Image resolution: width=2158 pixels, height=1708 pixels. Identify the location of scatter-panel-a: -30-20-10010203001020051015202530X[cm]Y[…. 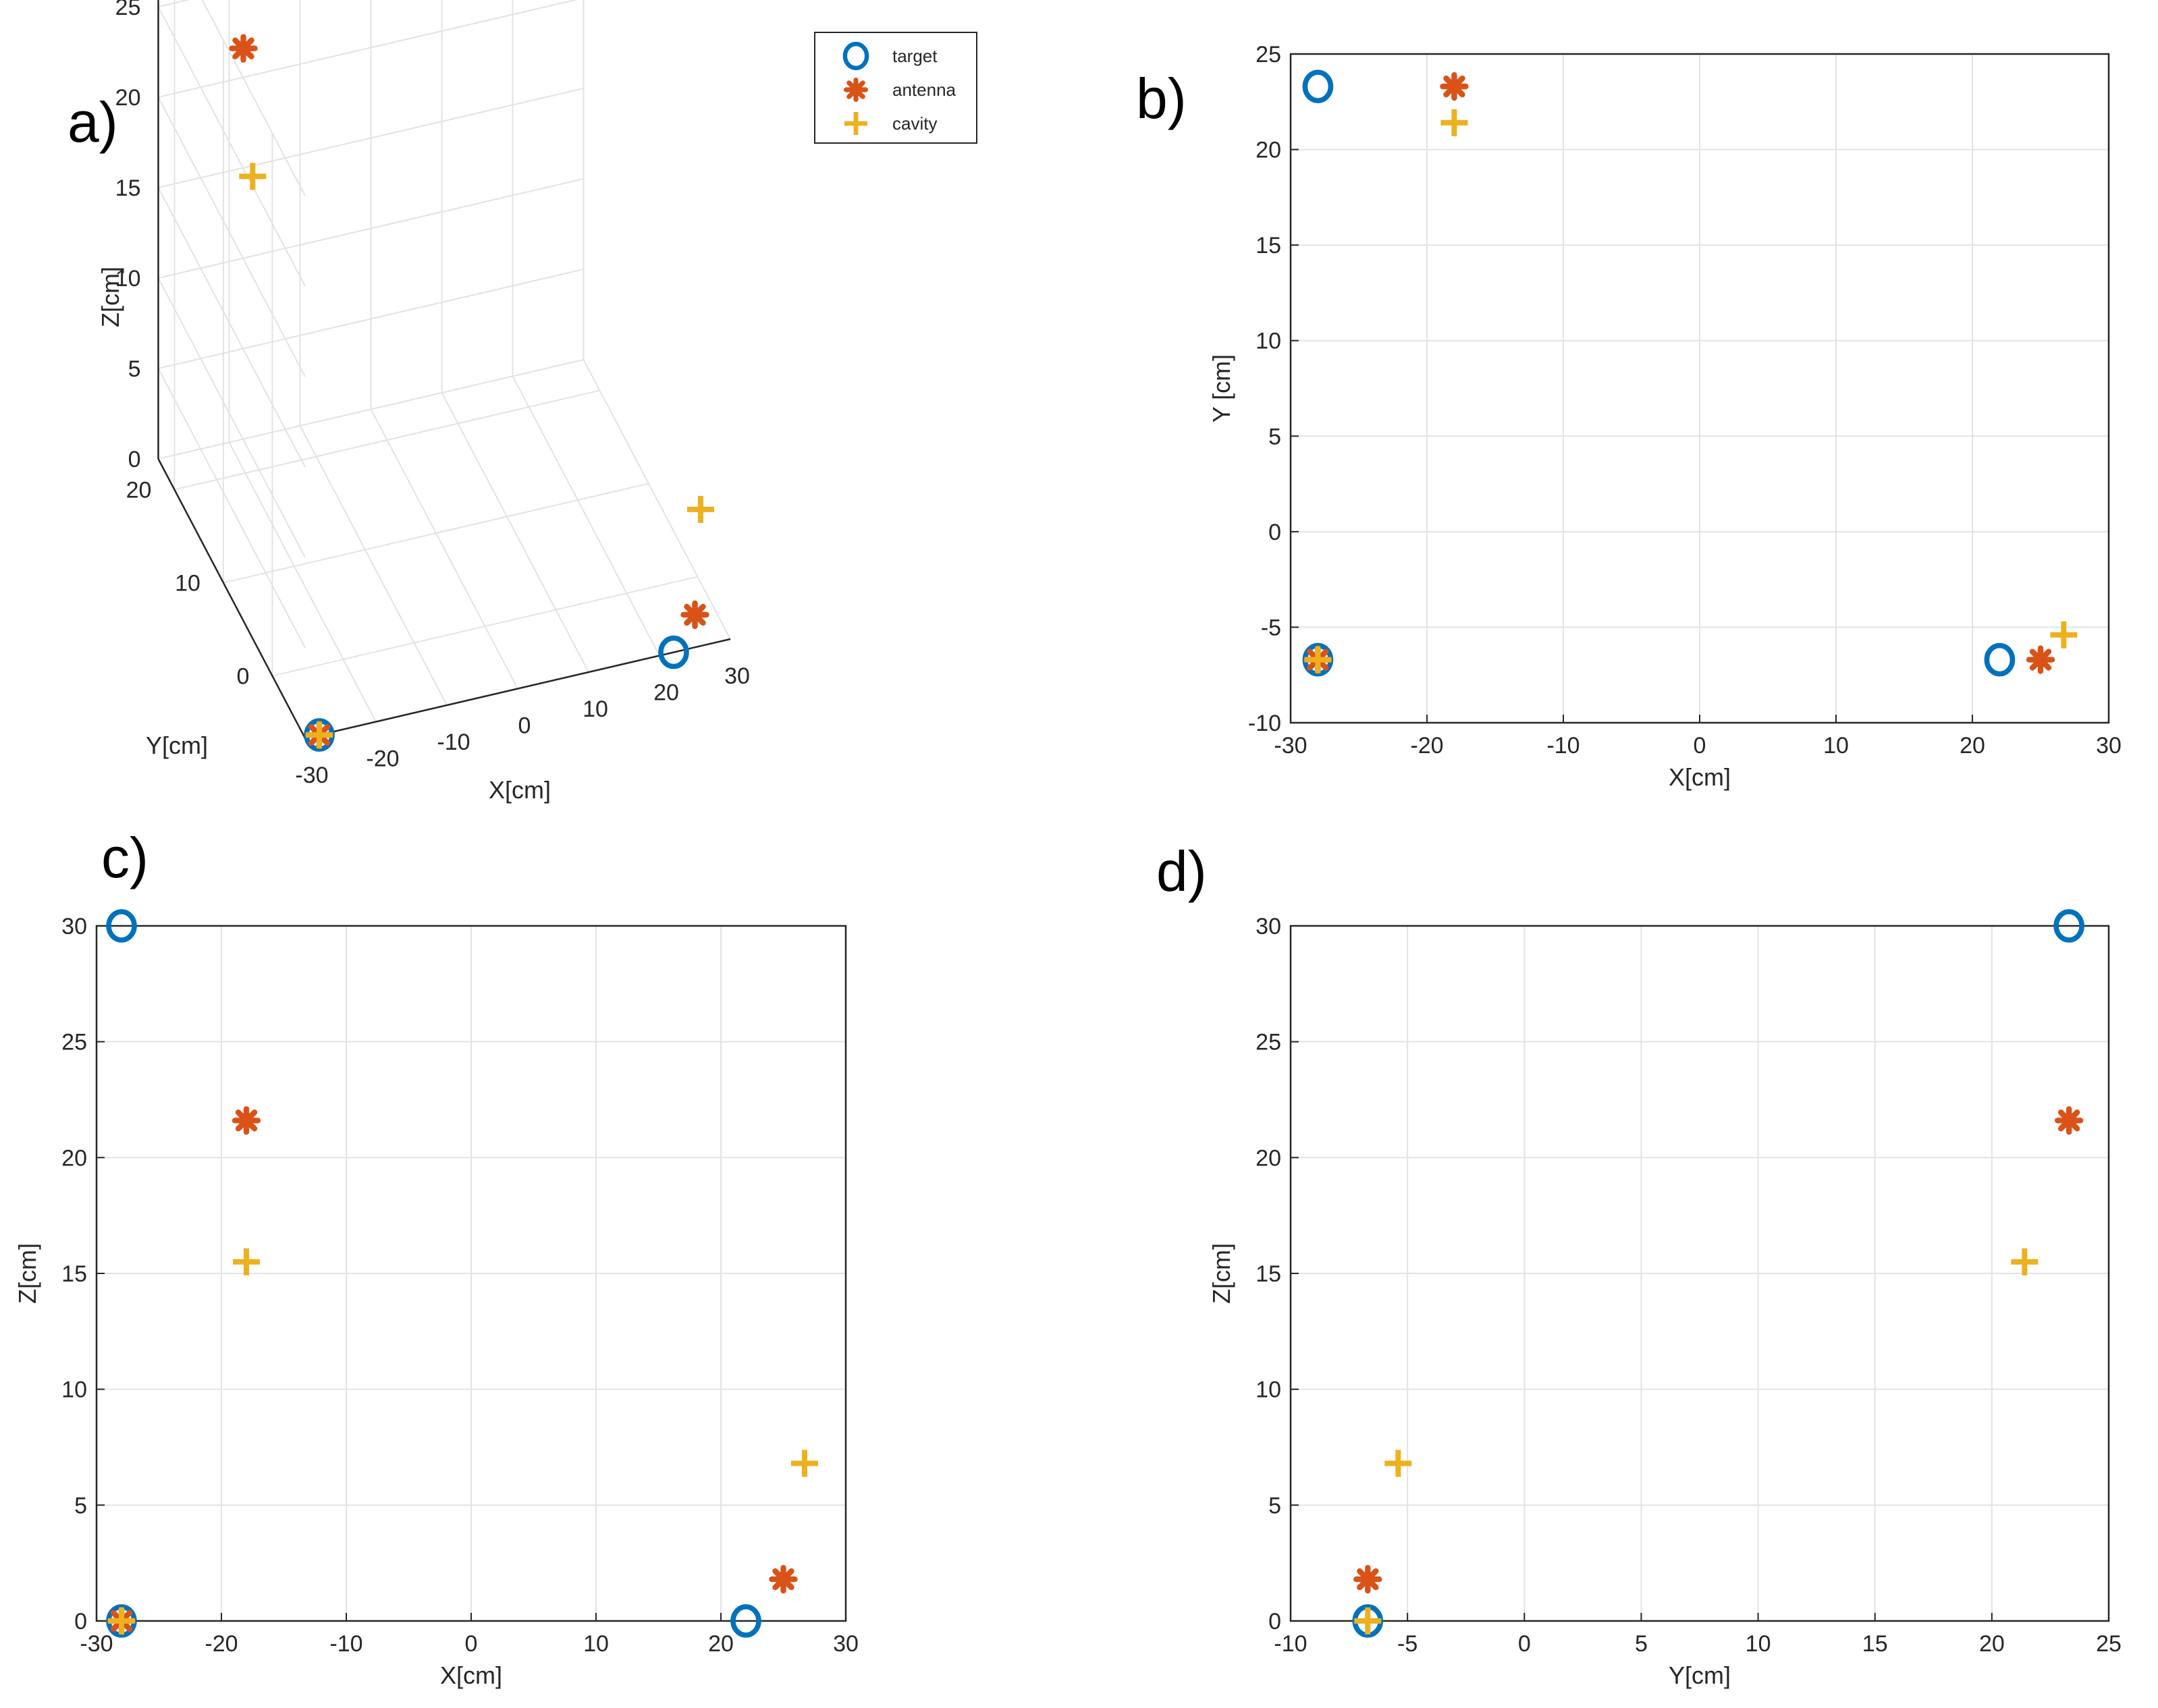
(423, 402).